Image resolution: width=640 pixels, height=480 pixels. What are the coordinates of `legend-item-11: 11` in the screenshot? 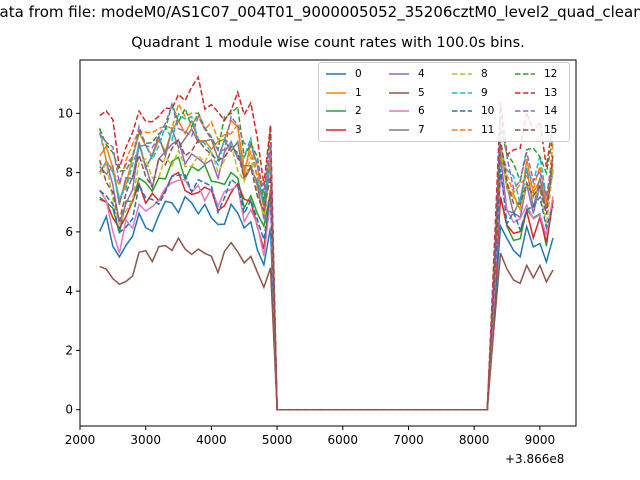 It's located at (472, 130).